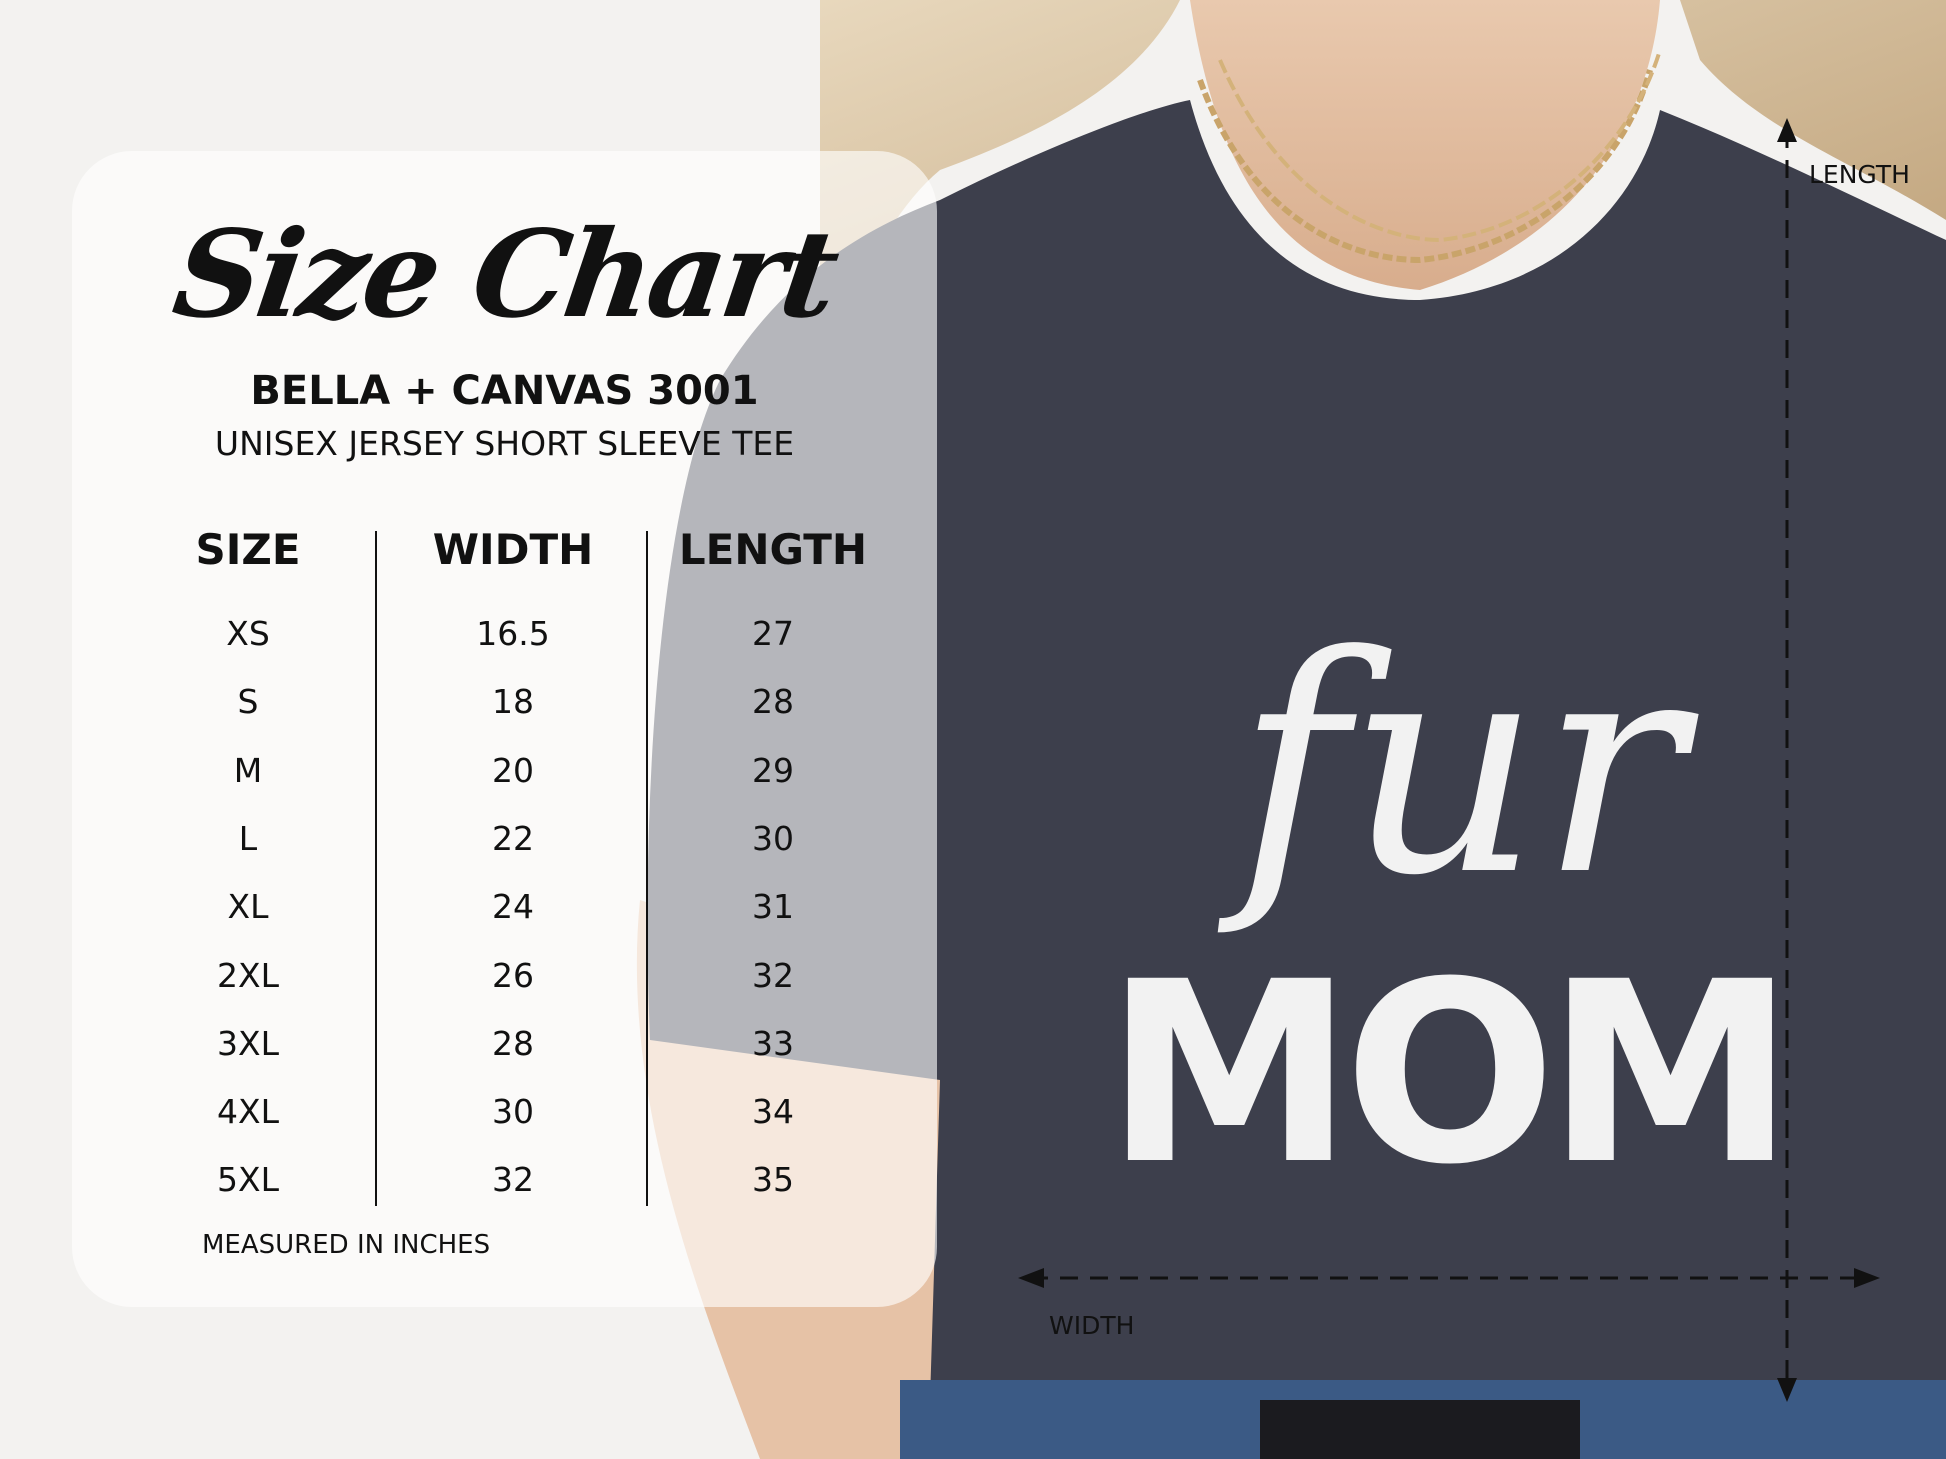  I want to click on cell-width: 24, so click(513, 907).